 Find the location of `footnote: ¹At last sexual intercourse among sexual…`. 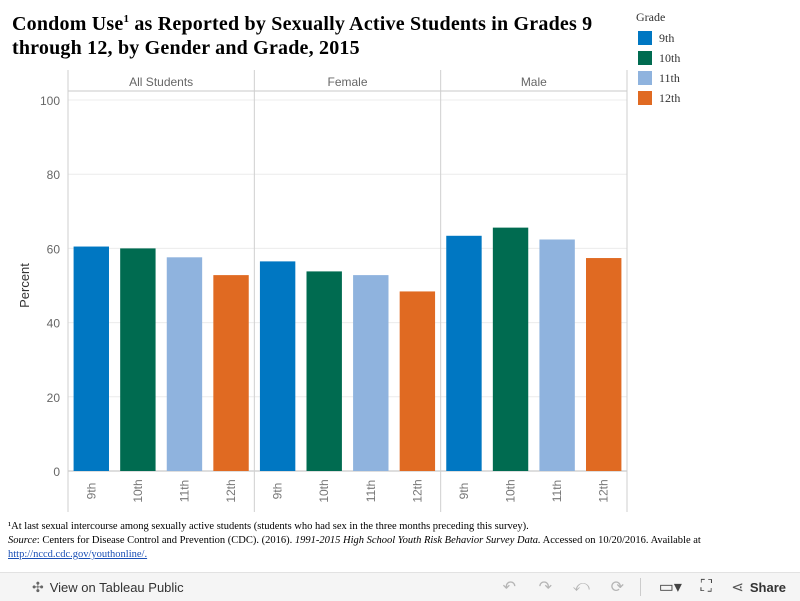

footnote: ¹At last sexual intercourse among sexual… is located at coordinates (398, 541).